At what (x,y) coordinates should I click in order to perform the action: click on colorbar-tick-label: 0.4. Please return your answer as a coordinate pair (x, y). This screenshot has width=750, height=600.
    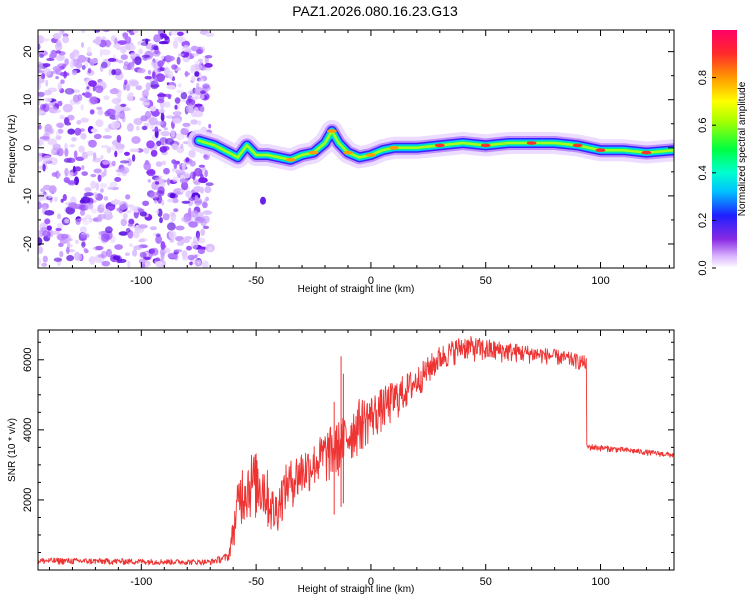
    Looking at the image, I should click on (703, 172).